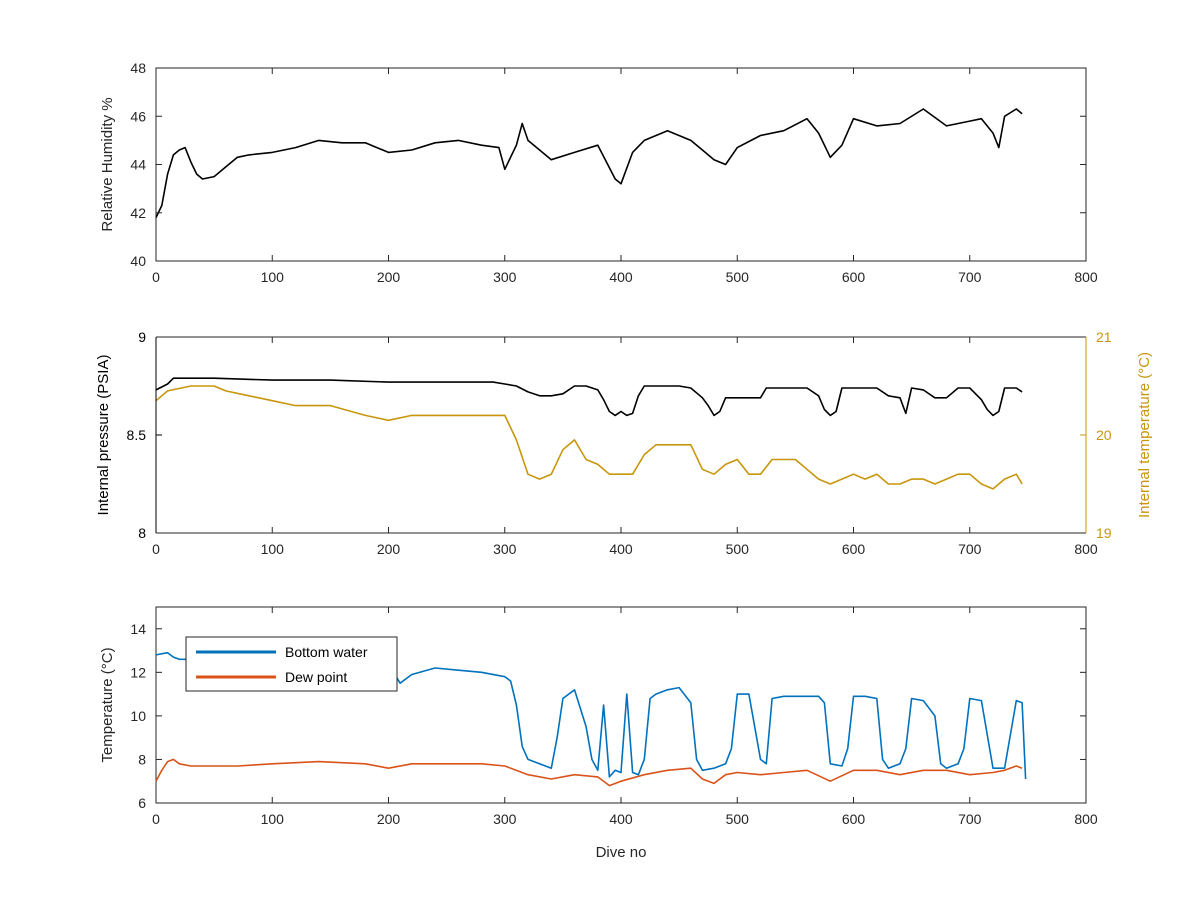 This screenshot has height=900, width=1200. Describe the element at coordinates (142, 533) in the screenshot. I see `pressure-y-tick-label: 8` at that location.